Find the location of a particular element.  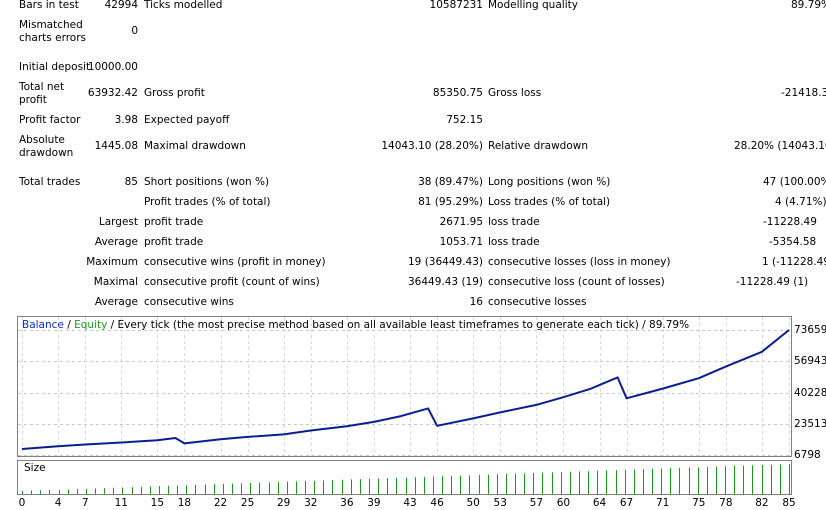

relative-drawdown-label: Relative drawdown is located at coordinates (538, 146).